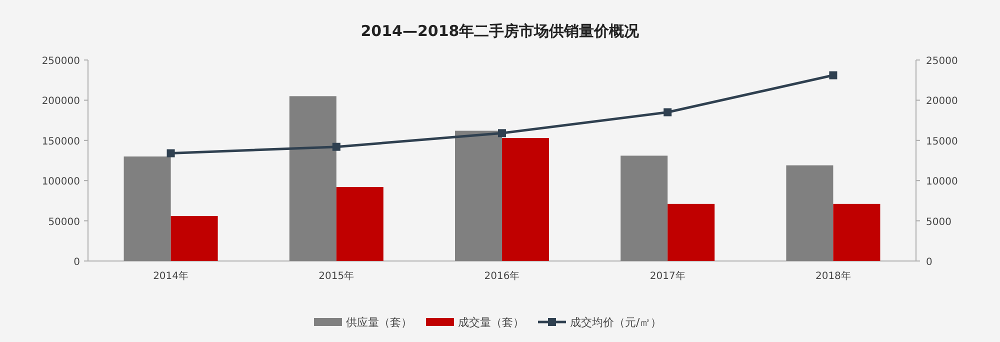 The image size is (1000, 342). Describe the element at coordinates (336, 276) in the screenshot. I see `x-tick-label: 2015年` at that location.